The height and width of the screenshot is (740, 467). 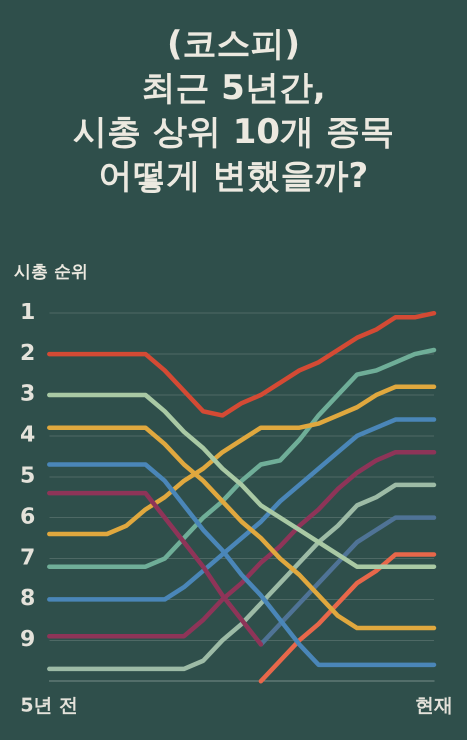 What do you see at coordinates (28, 639) in the screenshot?
I see `y-tick-label: 9` at bounding box center [28, 639].